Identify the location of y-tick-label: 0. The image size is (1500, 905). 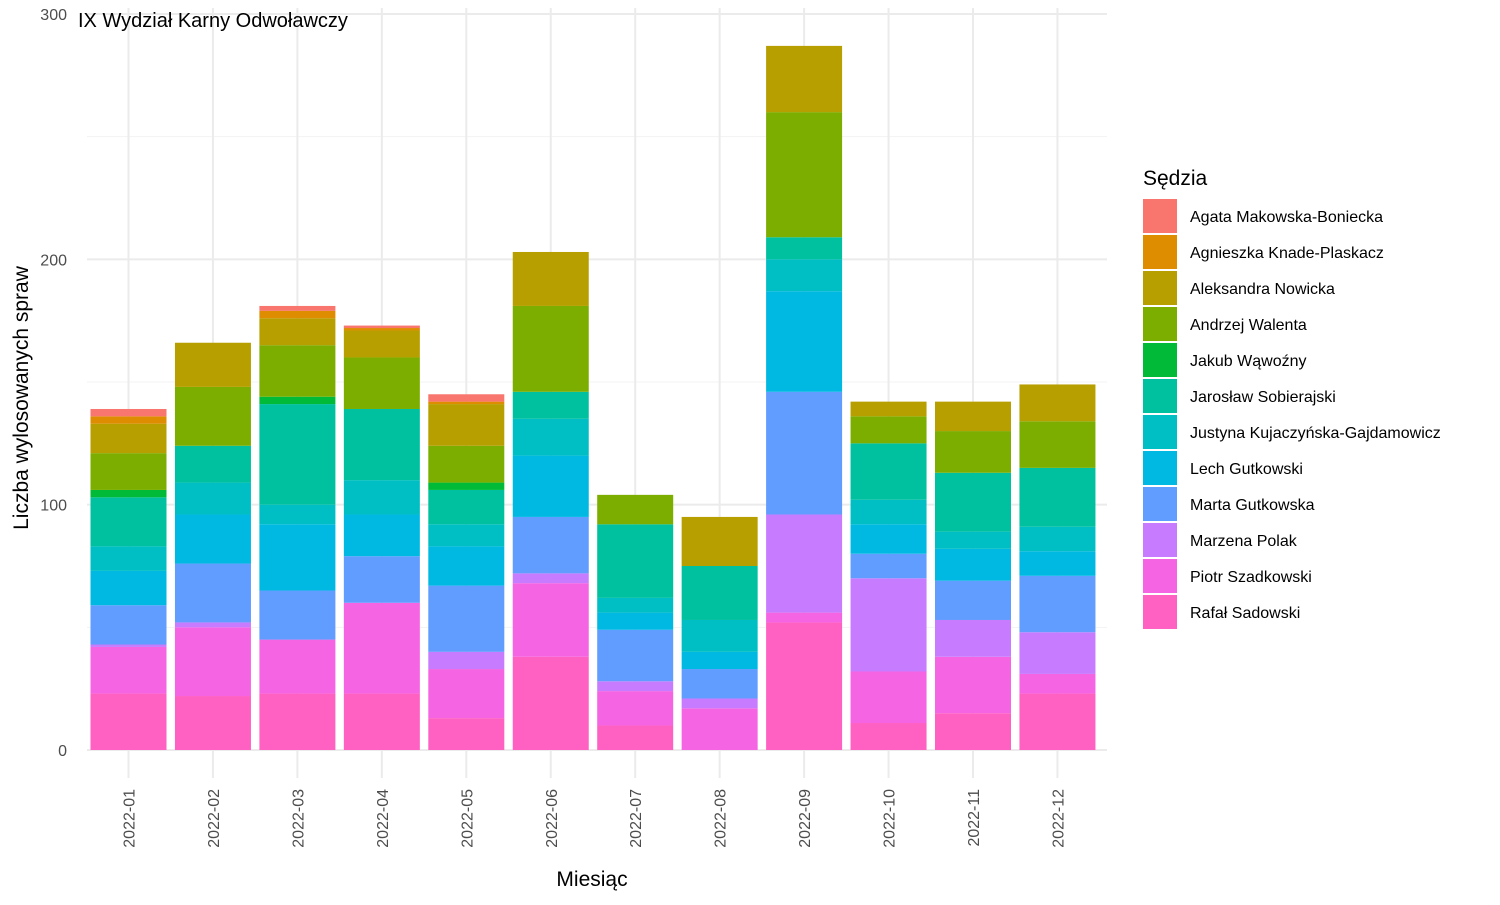
(62, 751).